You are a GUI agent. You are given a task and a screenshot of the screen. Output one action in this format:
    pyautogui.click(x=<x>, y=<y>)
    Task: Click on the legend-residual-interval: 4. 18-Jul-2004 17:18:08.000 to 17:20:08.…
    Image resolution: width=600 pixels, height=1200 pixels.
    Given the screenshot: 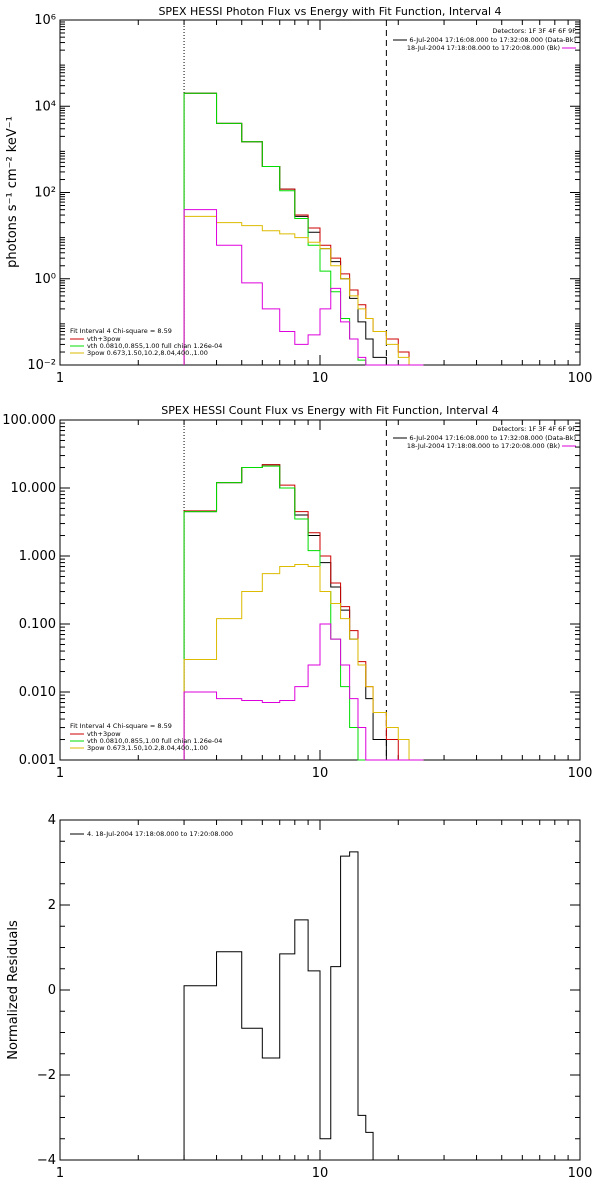 What is the action you would take?
    pyautogui.click(x=160, y=834)
    